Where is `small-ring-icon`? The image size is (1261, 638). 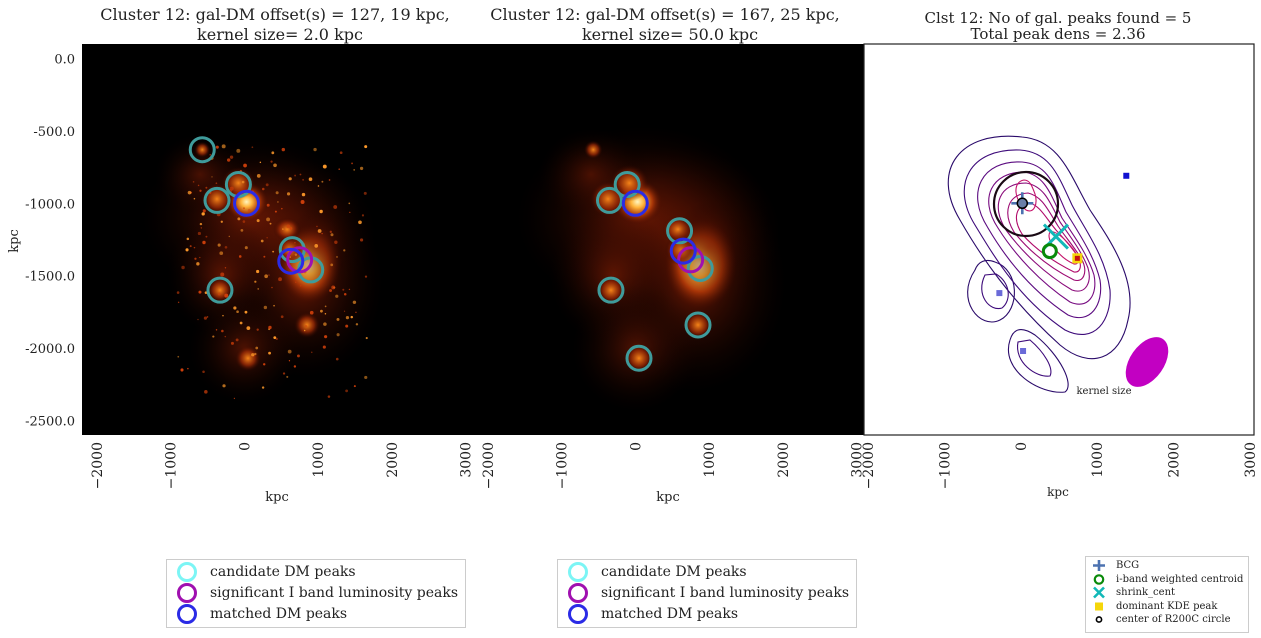
small-ring-icon is located at coordinates (1099, 619).